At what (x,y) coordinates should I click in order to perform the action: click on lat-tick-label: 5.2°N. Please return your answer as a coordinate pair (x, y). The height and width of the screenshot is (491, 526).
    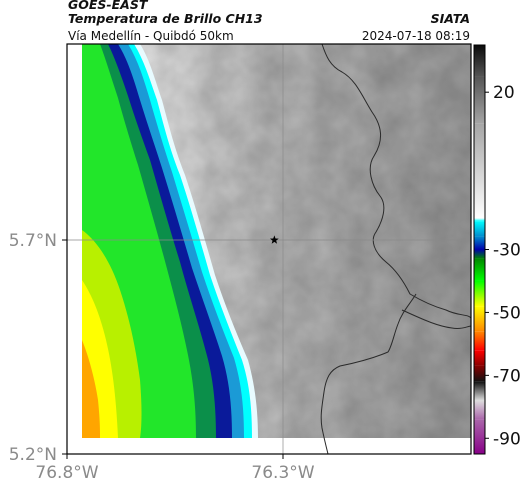
    Looking at the image, I should click on (33, 455).